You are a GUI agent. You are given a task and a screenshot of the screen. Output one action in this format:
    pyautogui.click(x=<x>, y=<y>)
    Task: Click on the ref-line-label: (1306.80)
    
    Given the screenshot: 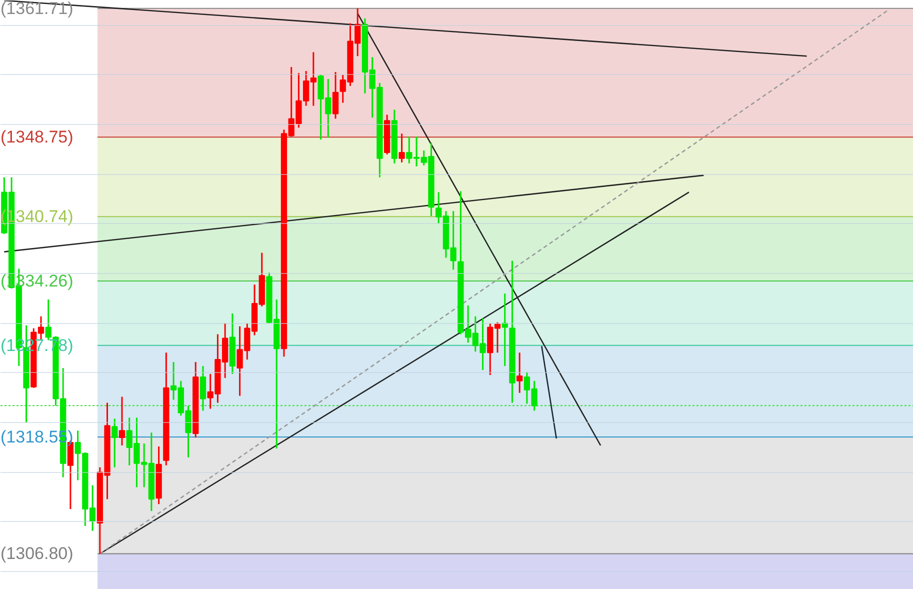 What is the action you would take?
    pyautogui.click(x=37, y=554)
    